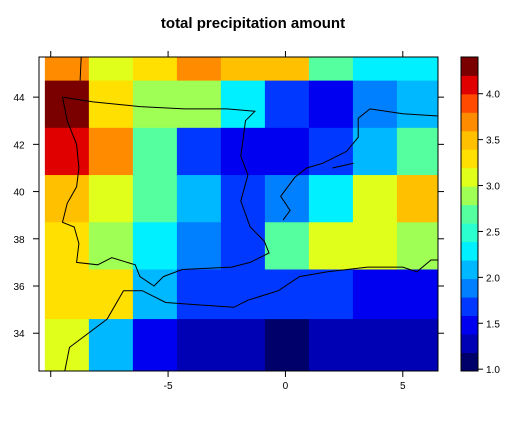 This screenshot has width=506, height=426. I want to click on colorbar-tick-label: 4.0, so click(493, 95).